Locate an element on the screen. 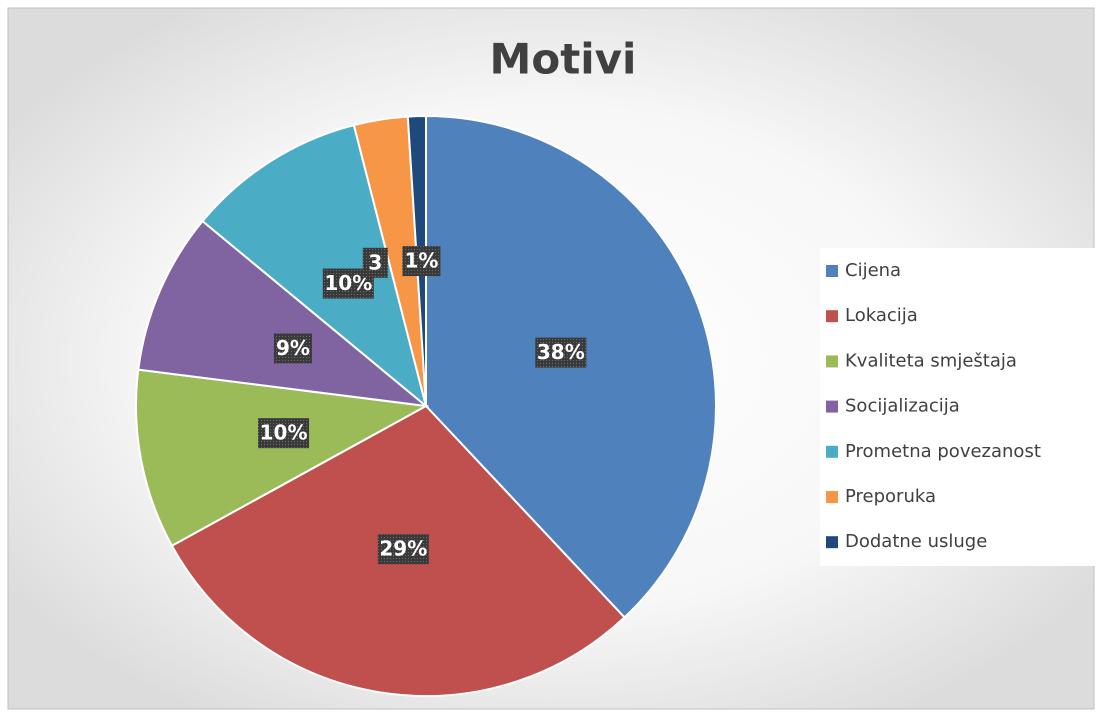  data-label: 38% is located at coordinates (561, 352).